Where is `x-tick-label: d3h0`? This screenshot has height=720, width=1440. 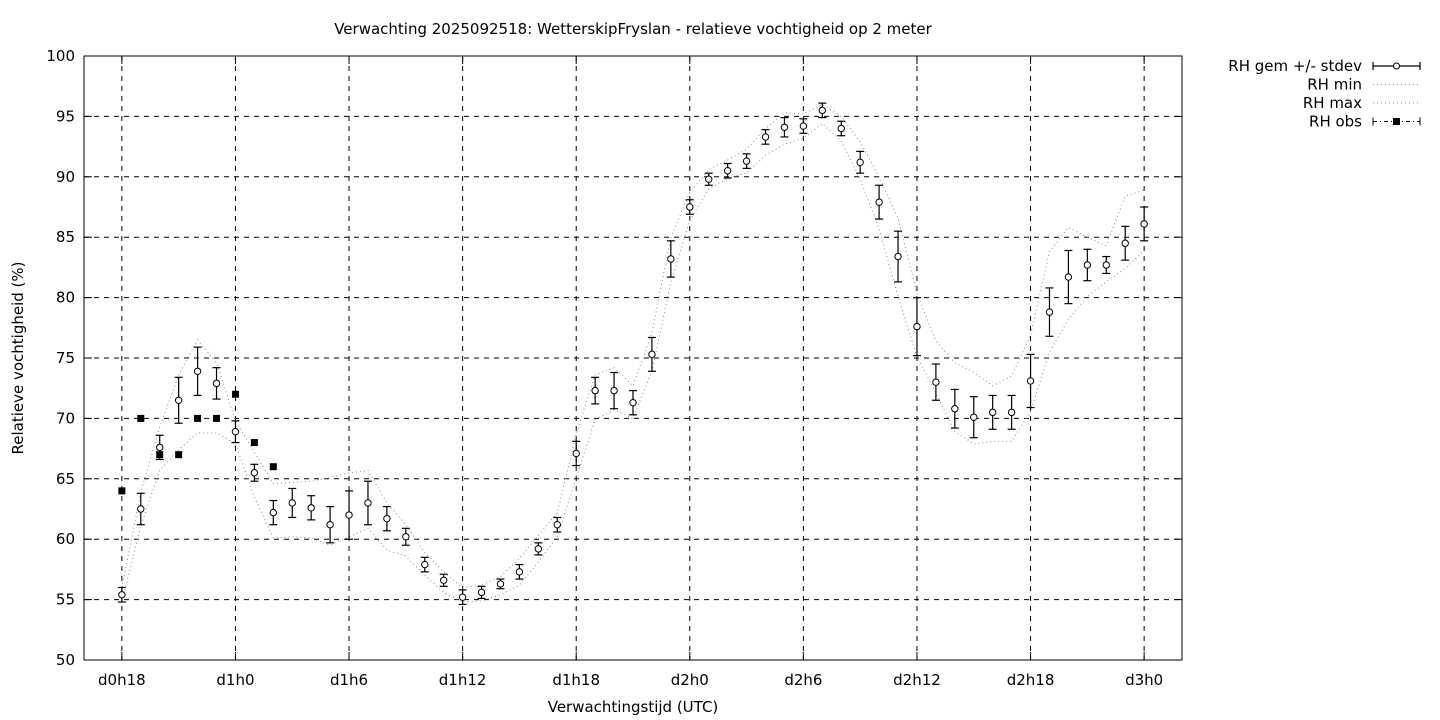 x-tick-label: d3h0 is located at coordinates (1144, 680).